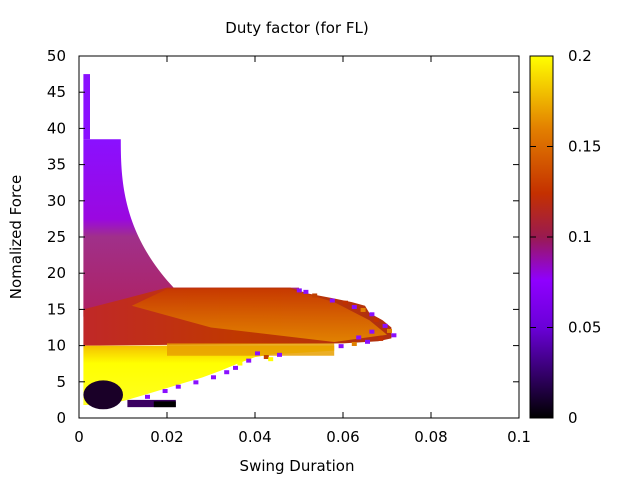 The width and height of the screenshot is (640, 480). What do you see at coordinates (297, 466) in the screenshot?
I see `x-axis-label: Swing Duration` at bounding box center [297, 466].